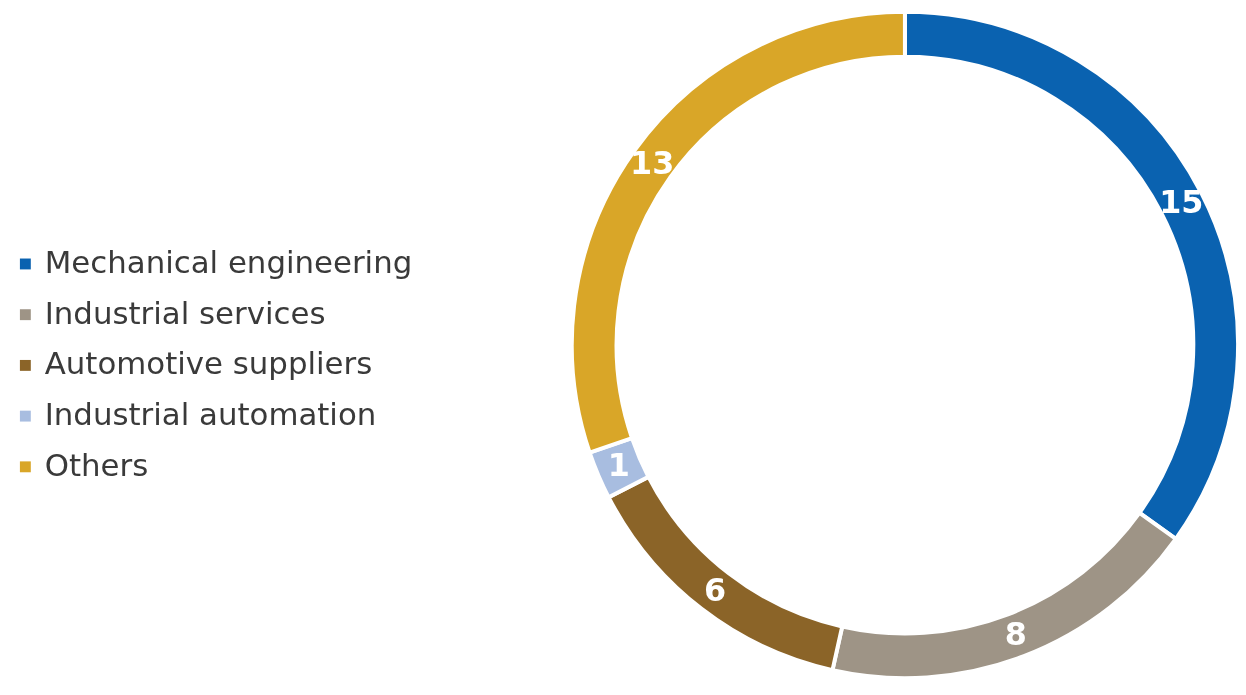  Describe the element at coordinates (715, 589) in the screenshot. I see `data-label: 6` at that location.